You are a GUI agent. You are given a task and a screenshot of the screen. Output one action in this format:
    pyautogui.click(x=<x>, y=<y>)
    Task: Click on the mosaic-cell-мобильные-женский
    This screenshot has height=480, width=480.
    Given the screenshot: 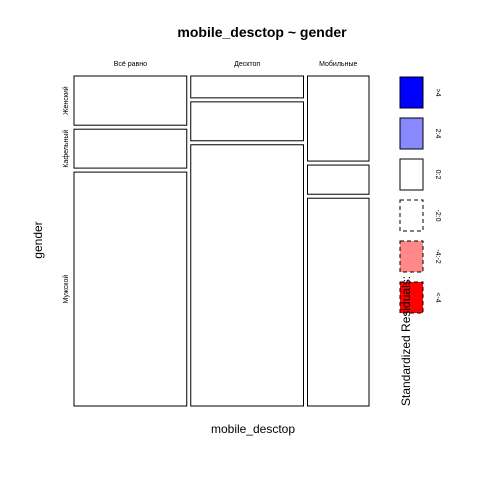 What is the action you would take?
    pyautogui.click(x=338, y=118)
    